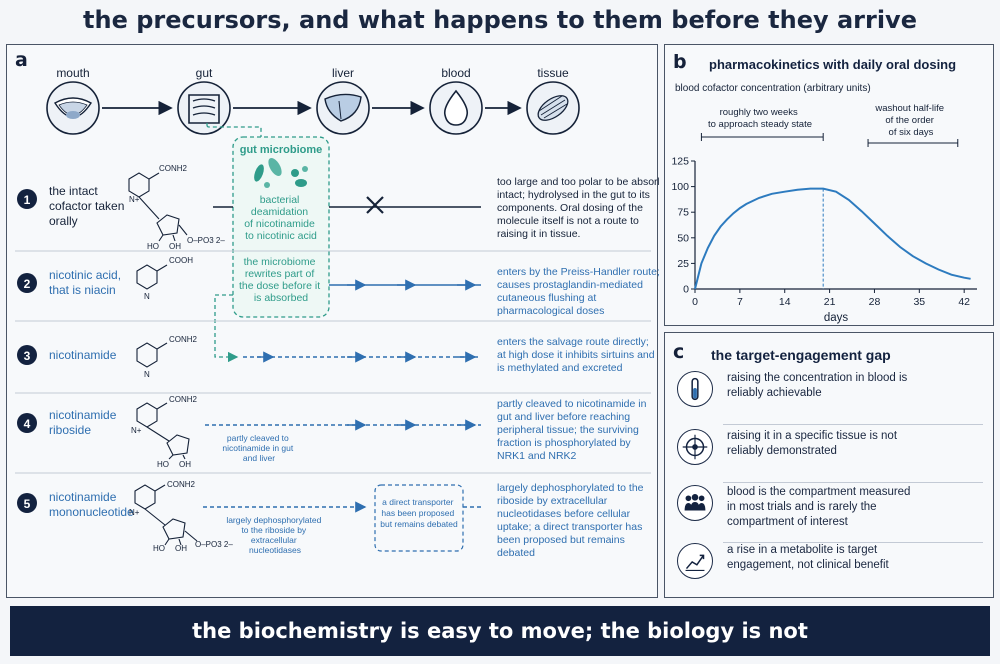 The width and height of the screenshot is (1000, 664). Describe the element at coordinates (280, 262) in the screenshot. I see `microbiome-text2-line: the microbiome` at that location.